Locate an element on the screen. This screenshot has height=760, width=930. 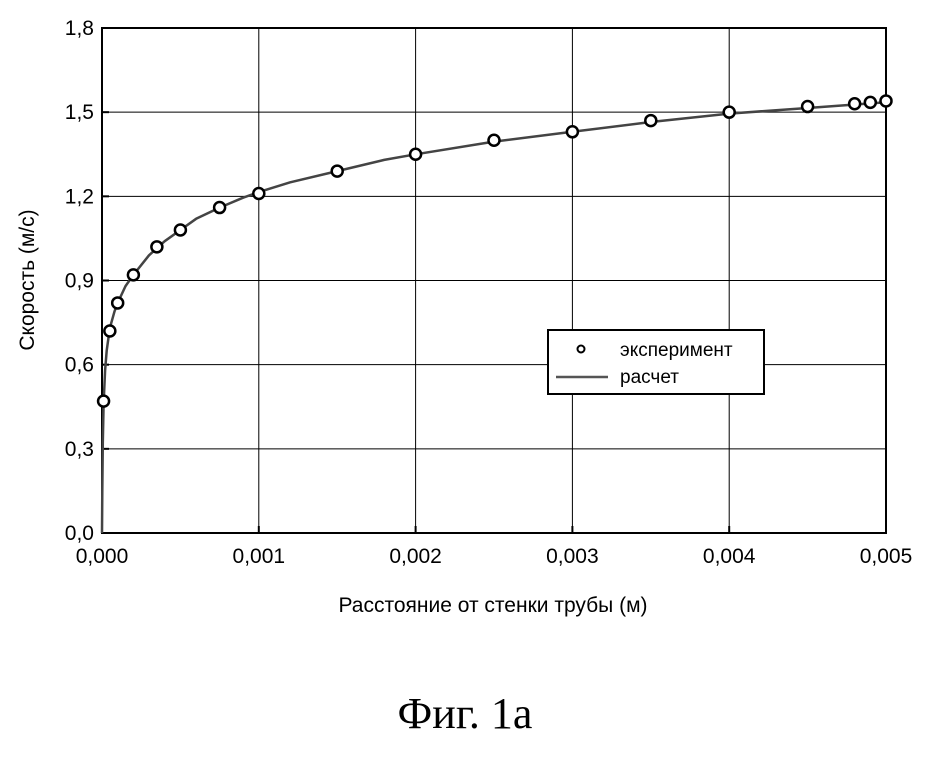
figure-caption: Фиг. 1a is located at coordinates (465, 713).